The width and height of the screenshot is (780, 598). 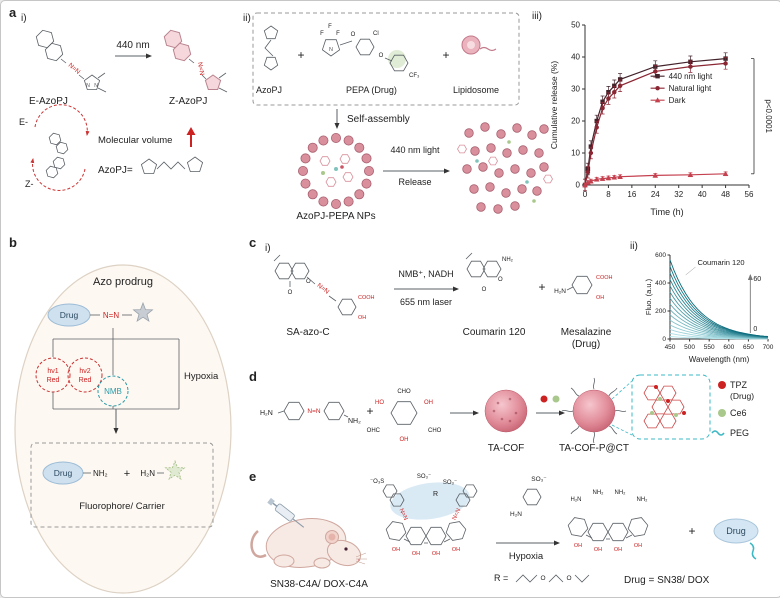 What do you see at coordinates (115, 170) in the screenshot?
I see `azopj-definition-label: AzoPJ=` at bounding box center [115, 170].